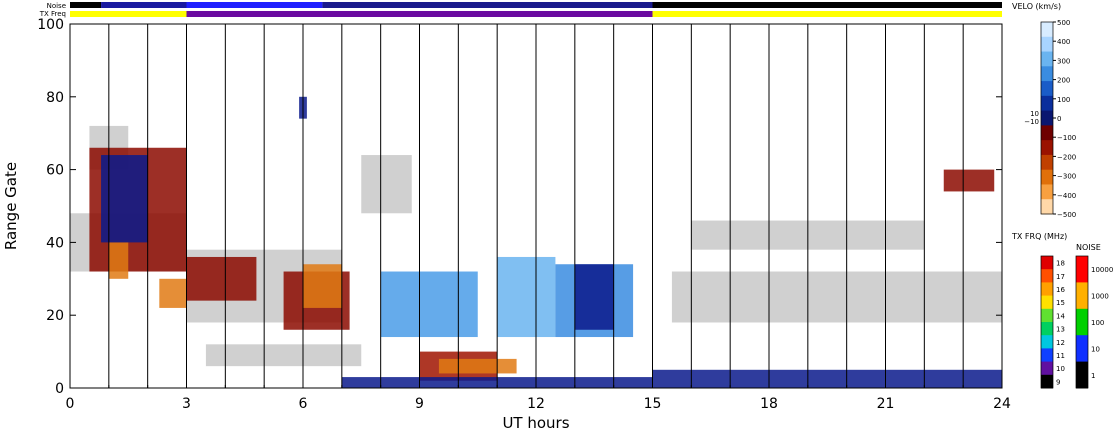  Describe the element at coordinates (1066, 196) in the screenshot. I see `velocity-colorbar-ticklabel: −400` at that location.